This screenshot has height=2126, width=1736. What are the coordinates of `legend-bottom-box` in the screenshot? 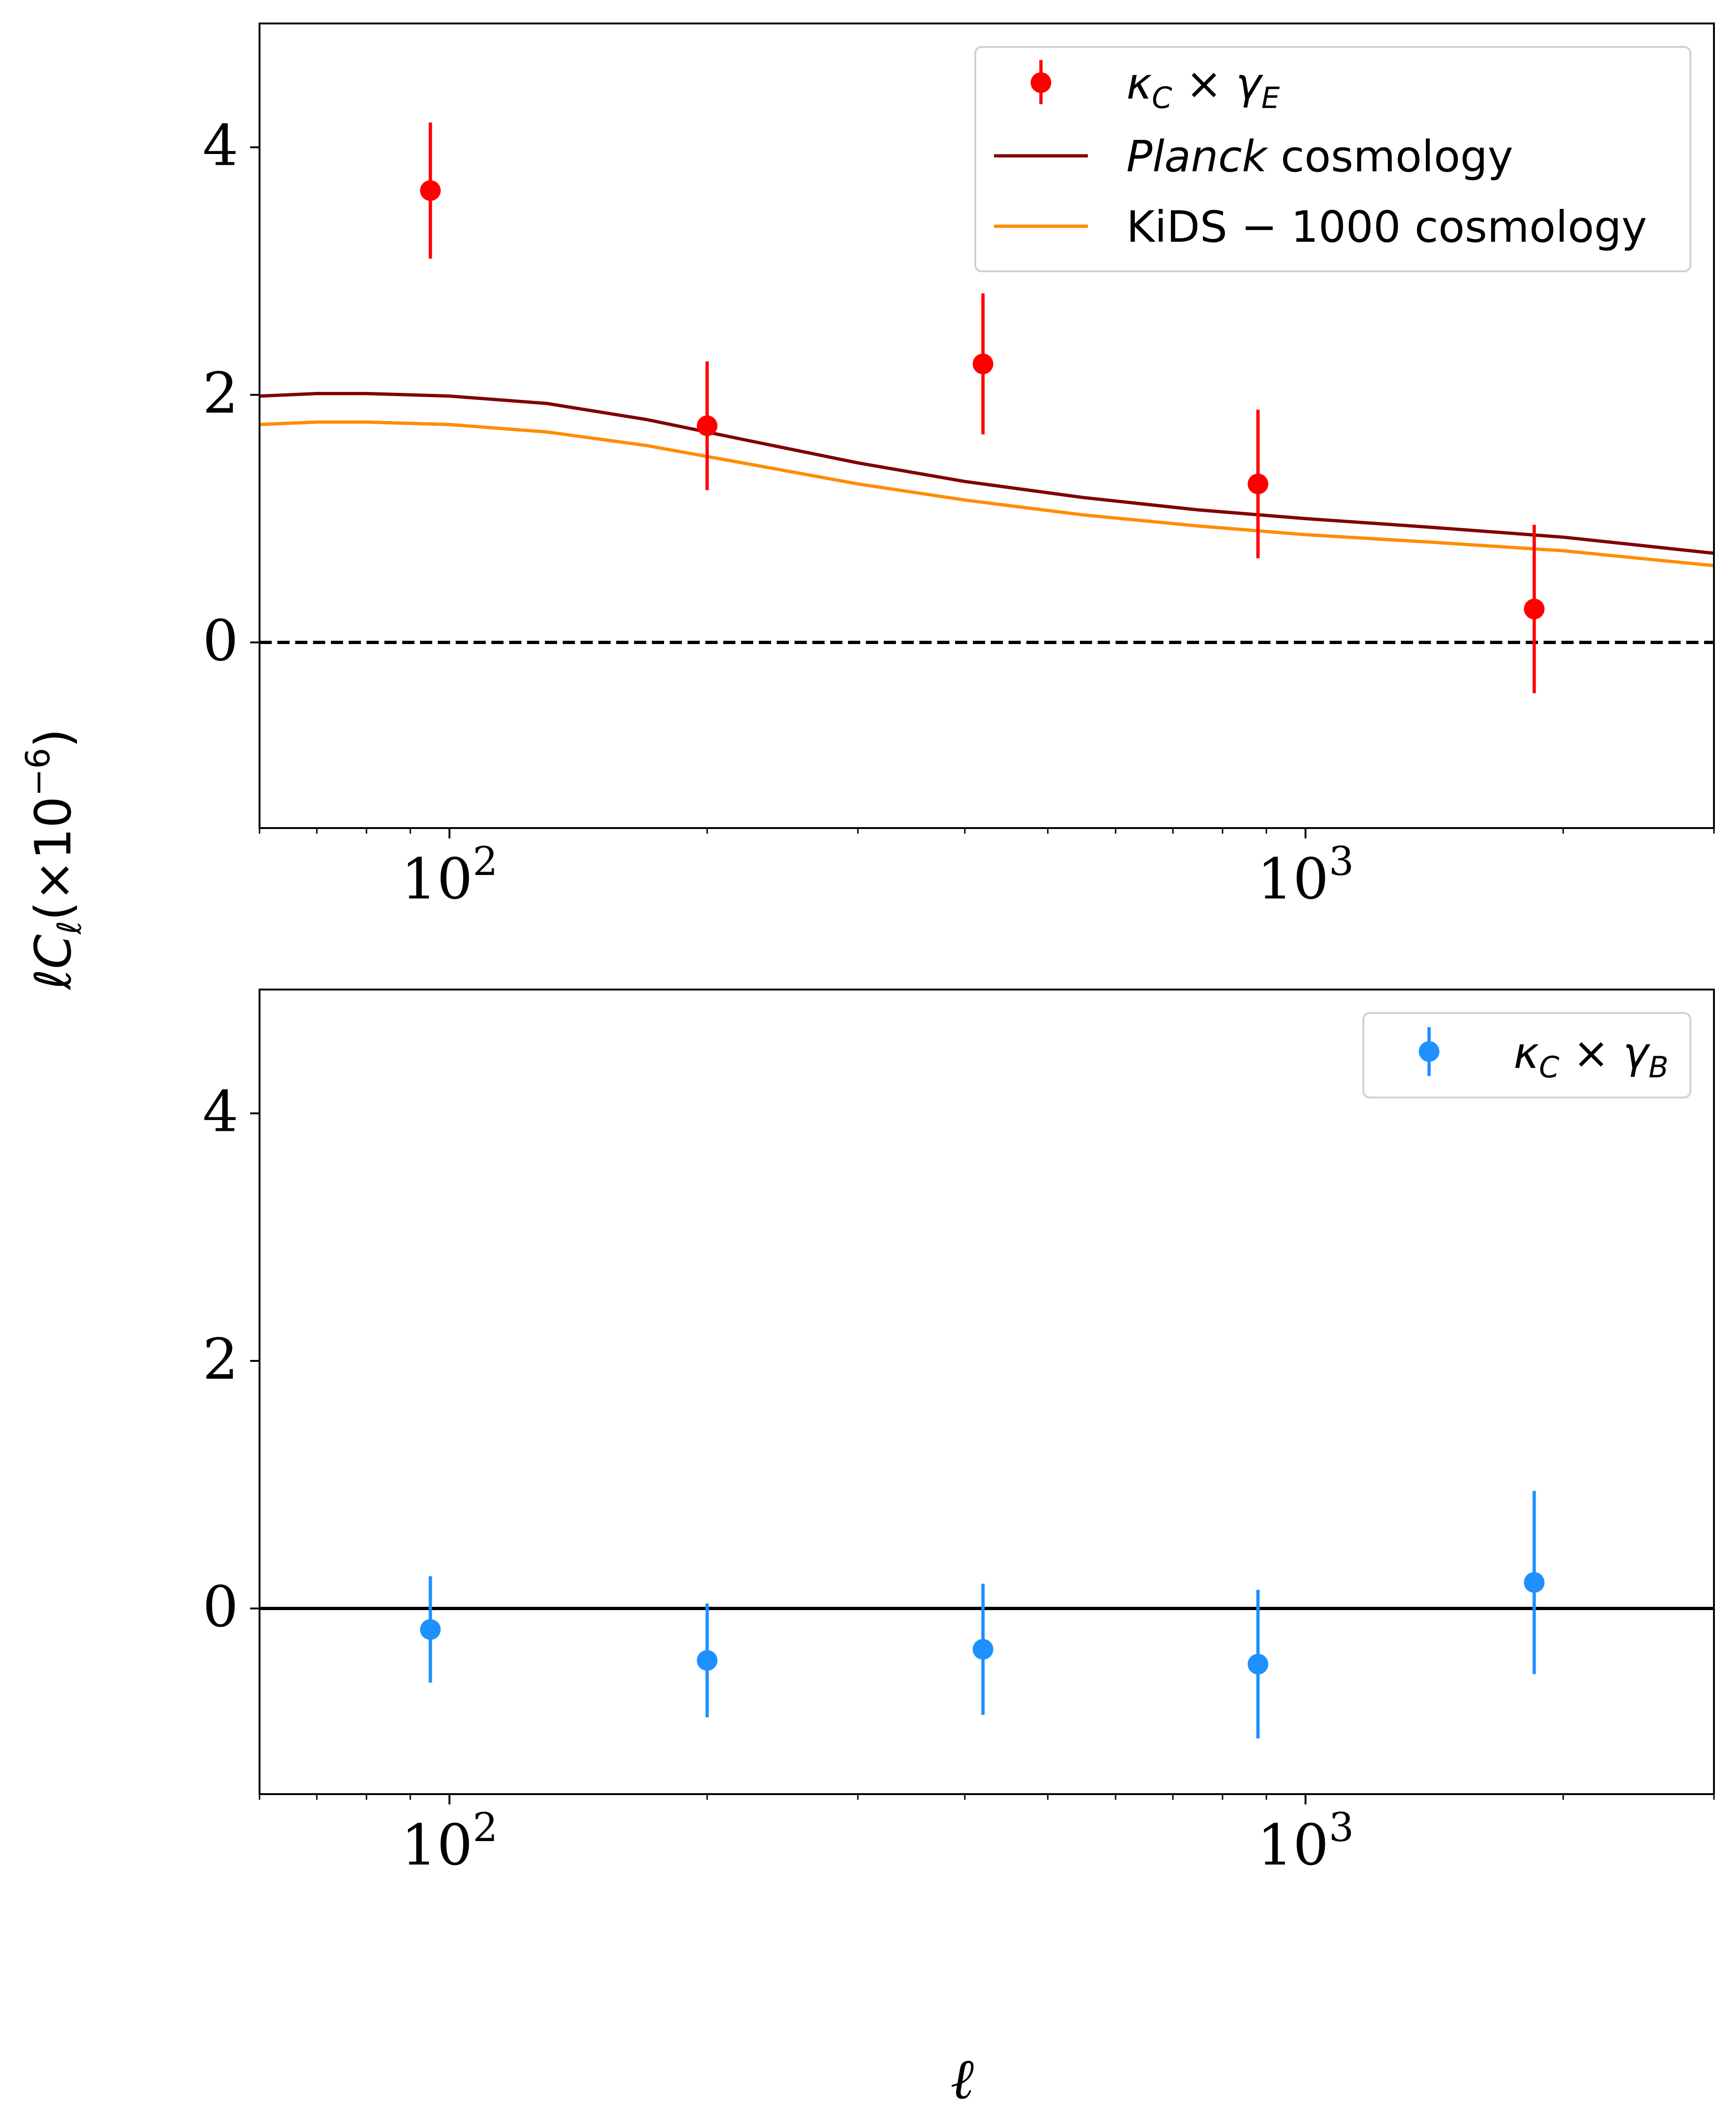 It's located at (1526, 1055).